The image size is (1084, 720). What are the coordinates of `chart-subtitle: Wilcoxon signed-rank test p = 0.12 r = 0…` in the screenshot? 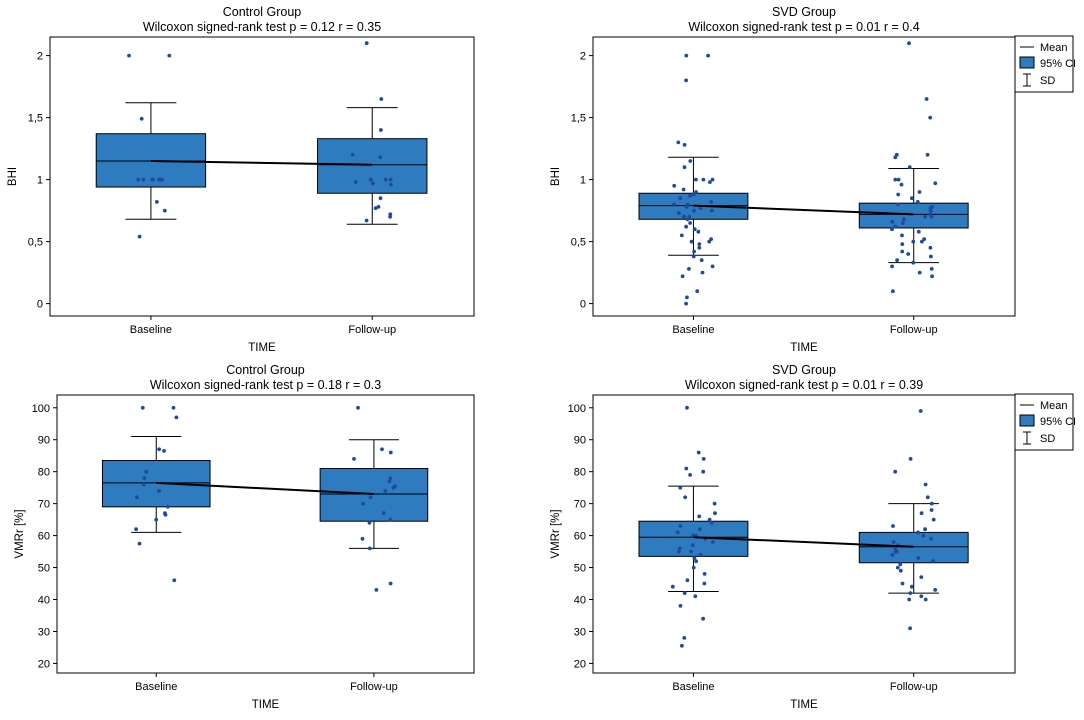 It's located at (262, 27).